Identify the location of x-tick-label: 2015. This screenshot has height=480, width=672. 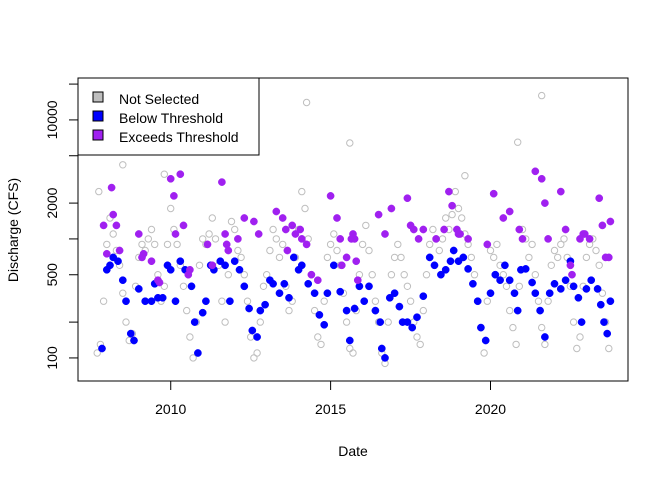
(330, 409).